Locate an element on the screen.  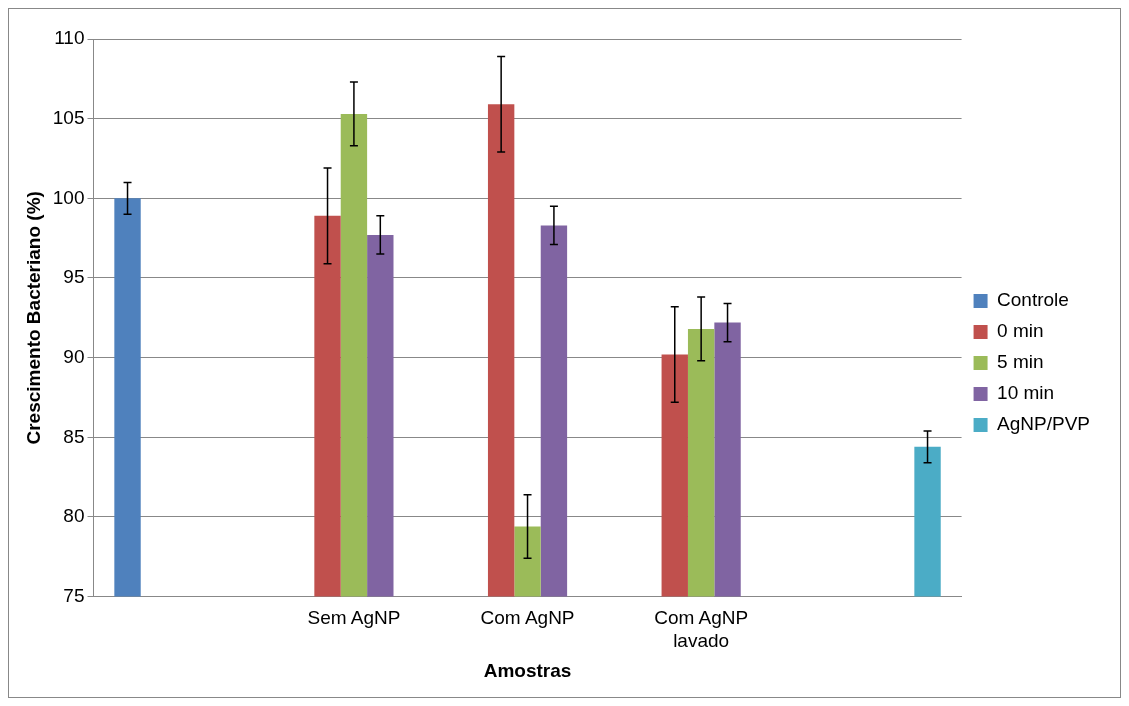
x-axis-title: Amostras is located at coordinates (527, 670).